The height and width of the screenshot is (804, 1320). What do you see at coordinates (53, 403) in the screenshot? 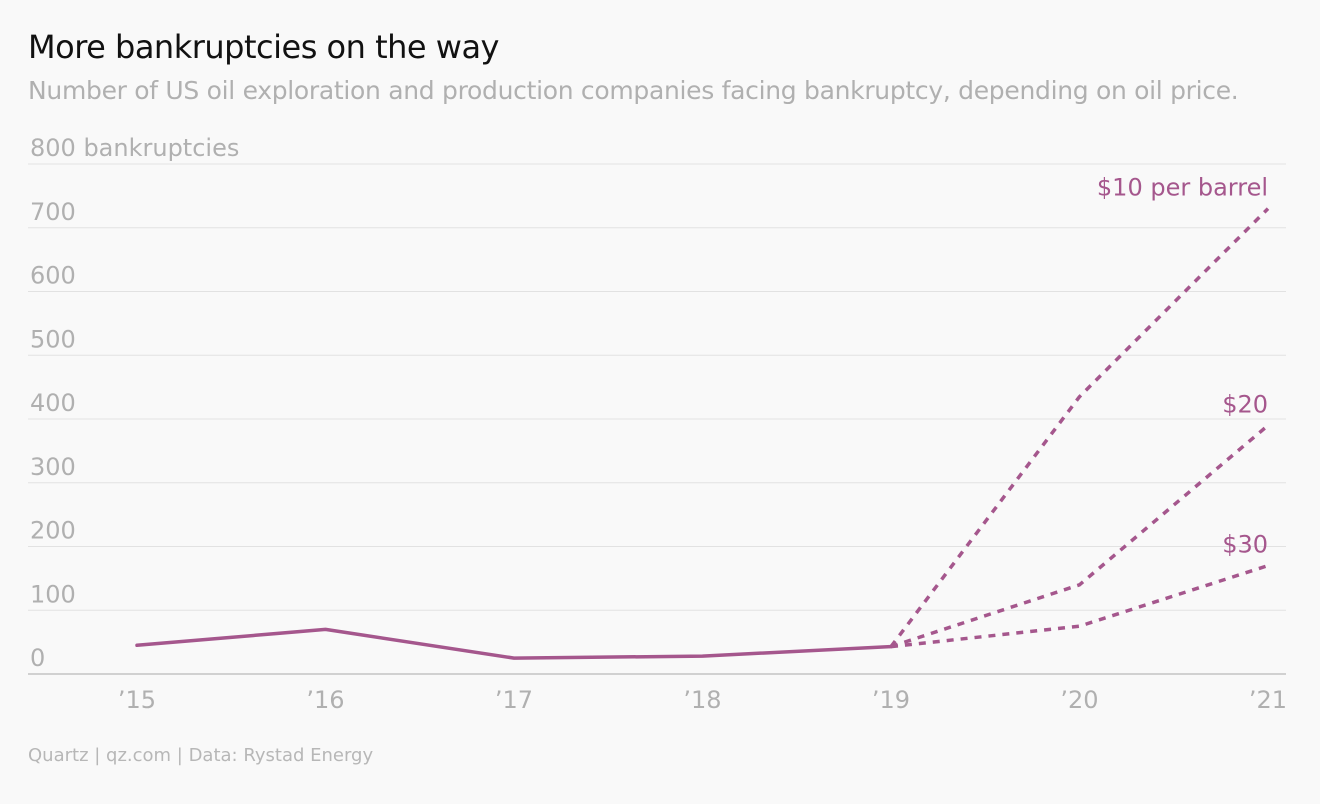
I see `y-tick-label: 400` at bounding box center [53, 403].